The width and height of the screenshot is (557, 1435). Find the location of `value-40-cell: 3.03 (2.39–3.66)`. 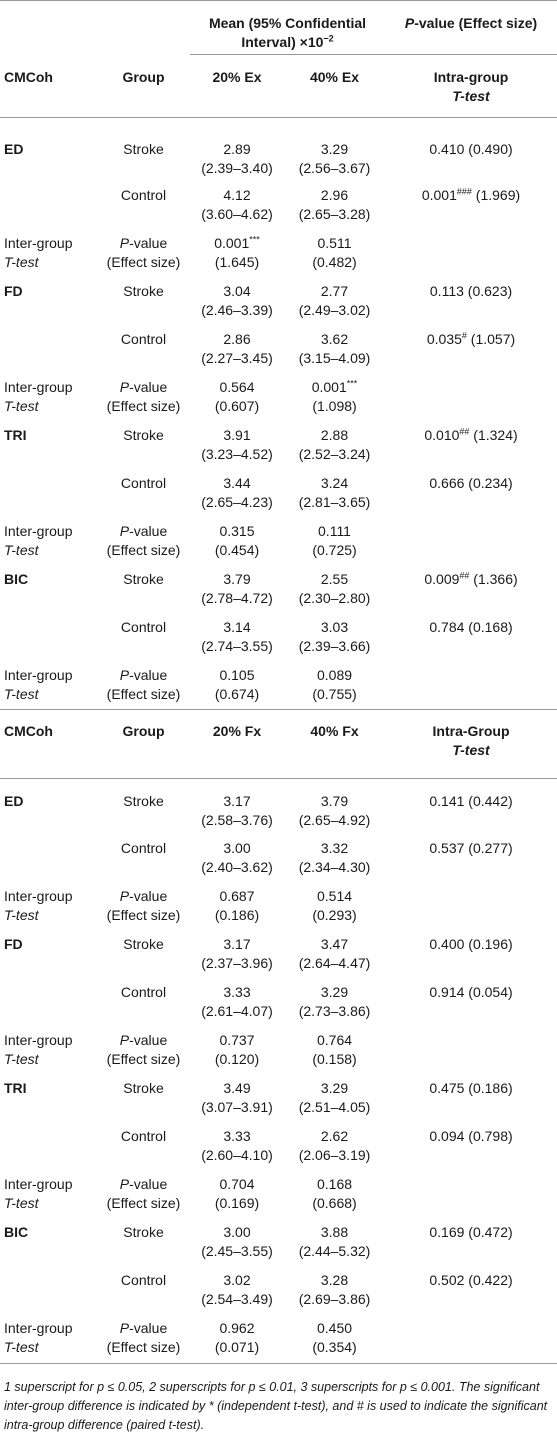

value-40-cell: 3.03 (2.39–3.66) is located at coordinates (334, 638).